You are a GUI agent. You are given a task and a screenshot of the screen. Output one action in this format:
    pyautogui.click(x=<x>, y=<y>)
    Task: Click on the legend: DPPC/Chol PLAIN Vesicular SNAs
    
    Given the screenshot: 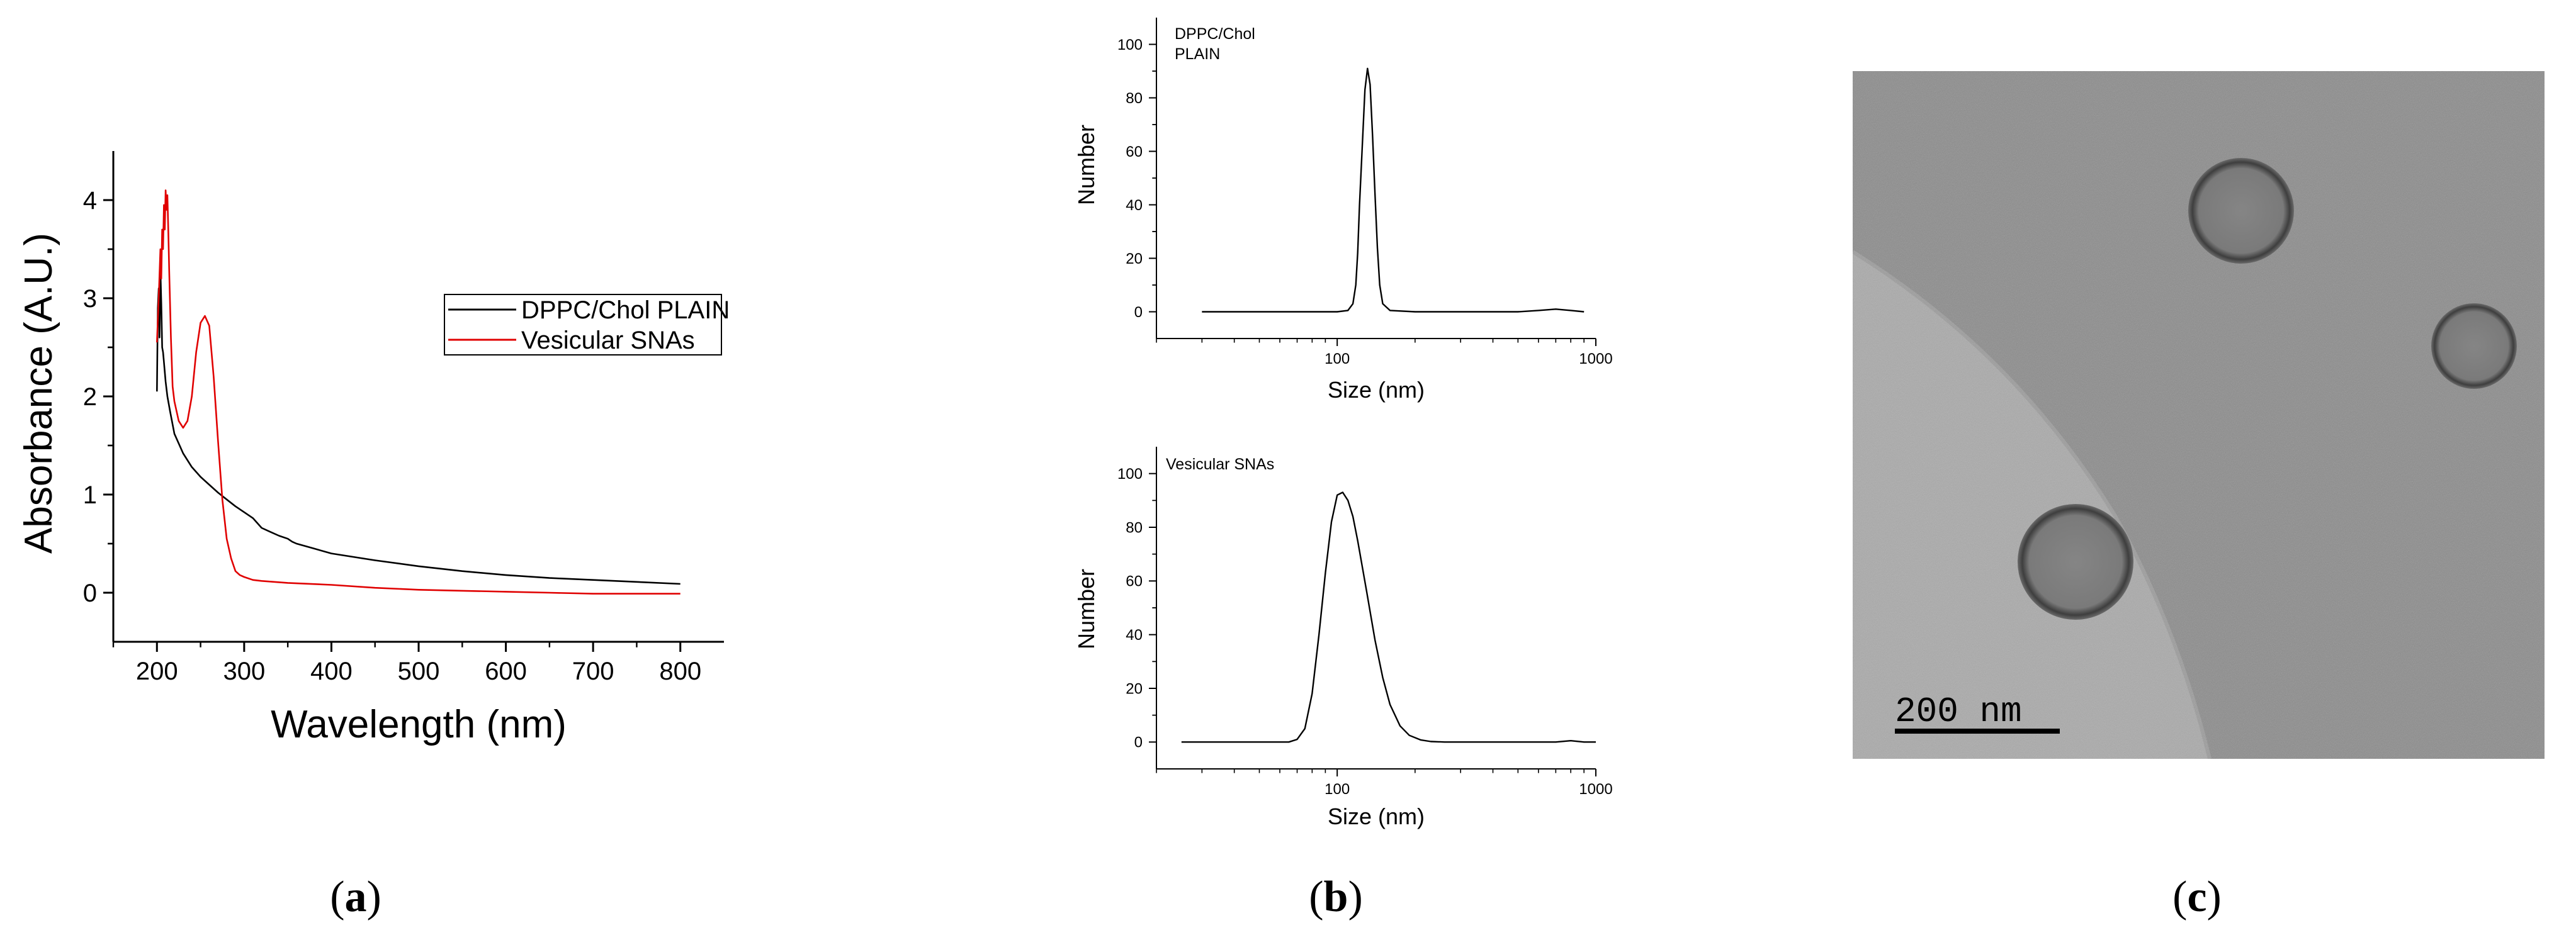 What is the action you would take?
    pyautogui.click(x=587, y=325)
    